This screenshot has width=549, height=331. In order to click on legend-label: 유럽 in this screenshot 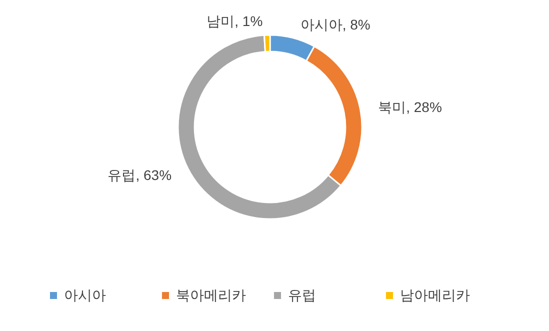, I will do `click(302, 295)`.